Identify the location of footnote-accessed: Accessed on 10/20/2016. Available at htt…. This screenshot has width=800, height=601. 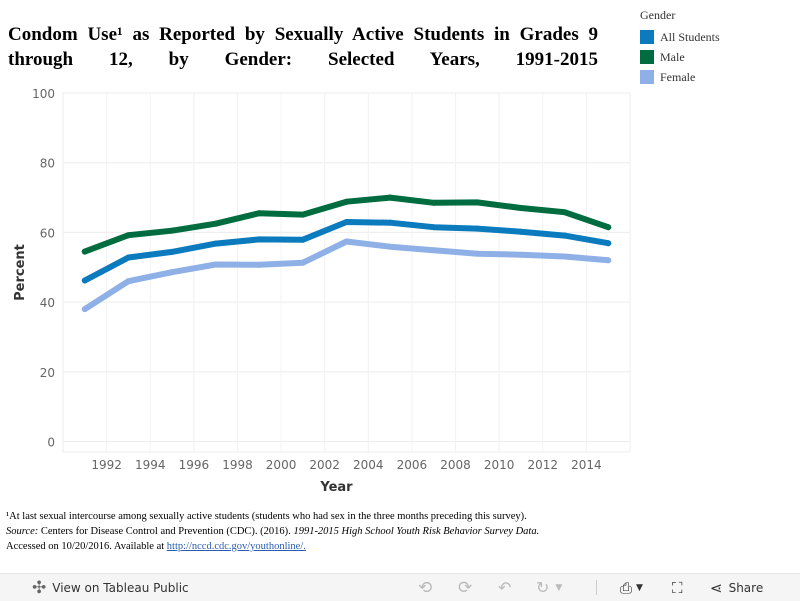
(306, 546).